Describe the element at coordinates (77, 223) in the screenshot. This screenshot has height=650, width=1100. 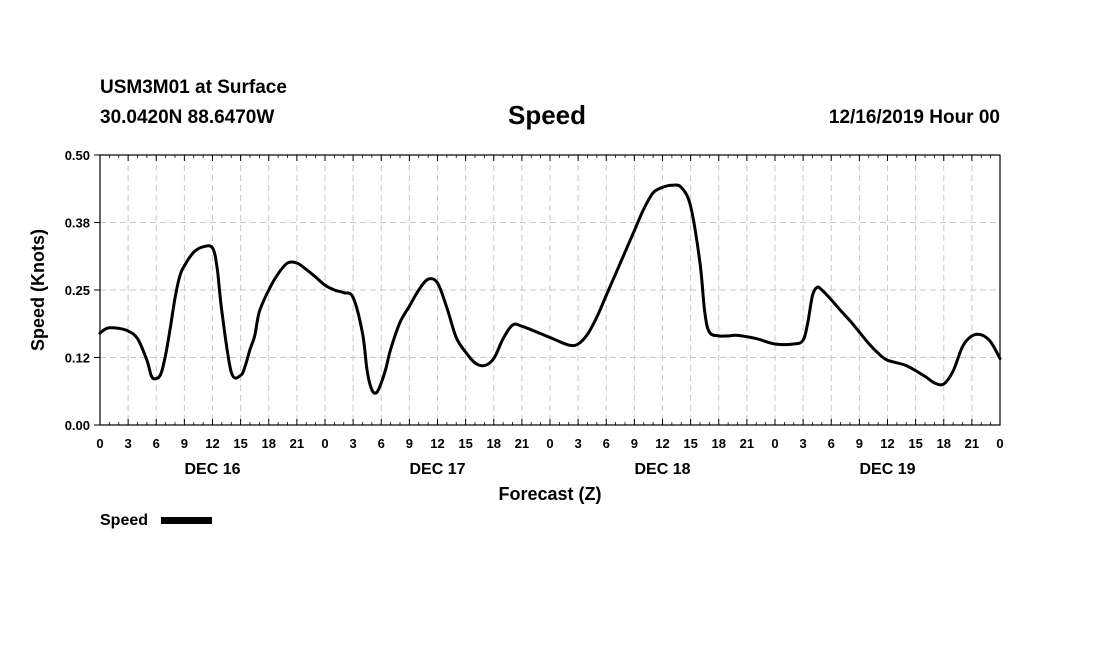
I see `y-tick-label: 0.38` at that location.